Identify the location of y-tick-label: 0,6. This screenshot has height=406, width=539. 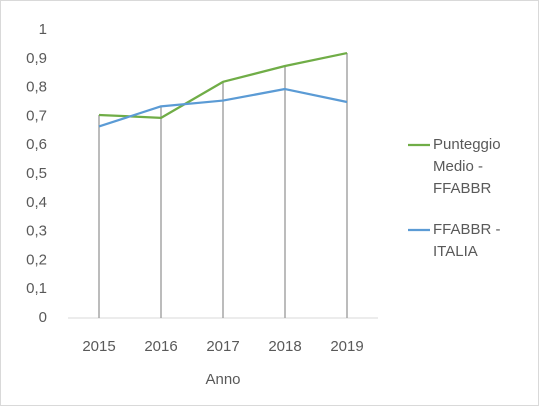
(36, 144).